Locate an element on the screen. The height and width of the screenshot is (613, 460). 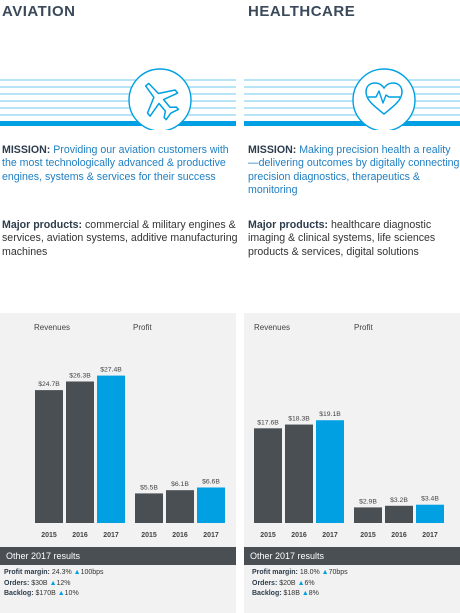
stat-orders: Orders: $30B ▲12% is located at coordinates (37, 583).